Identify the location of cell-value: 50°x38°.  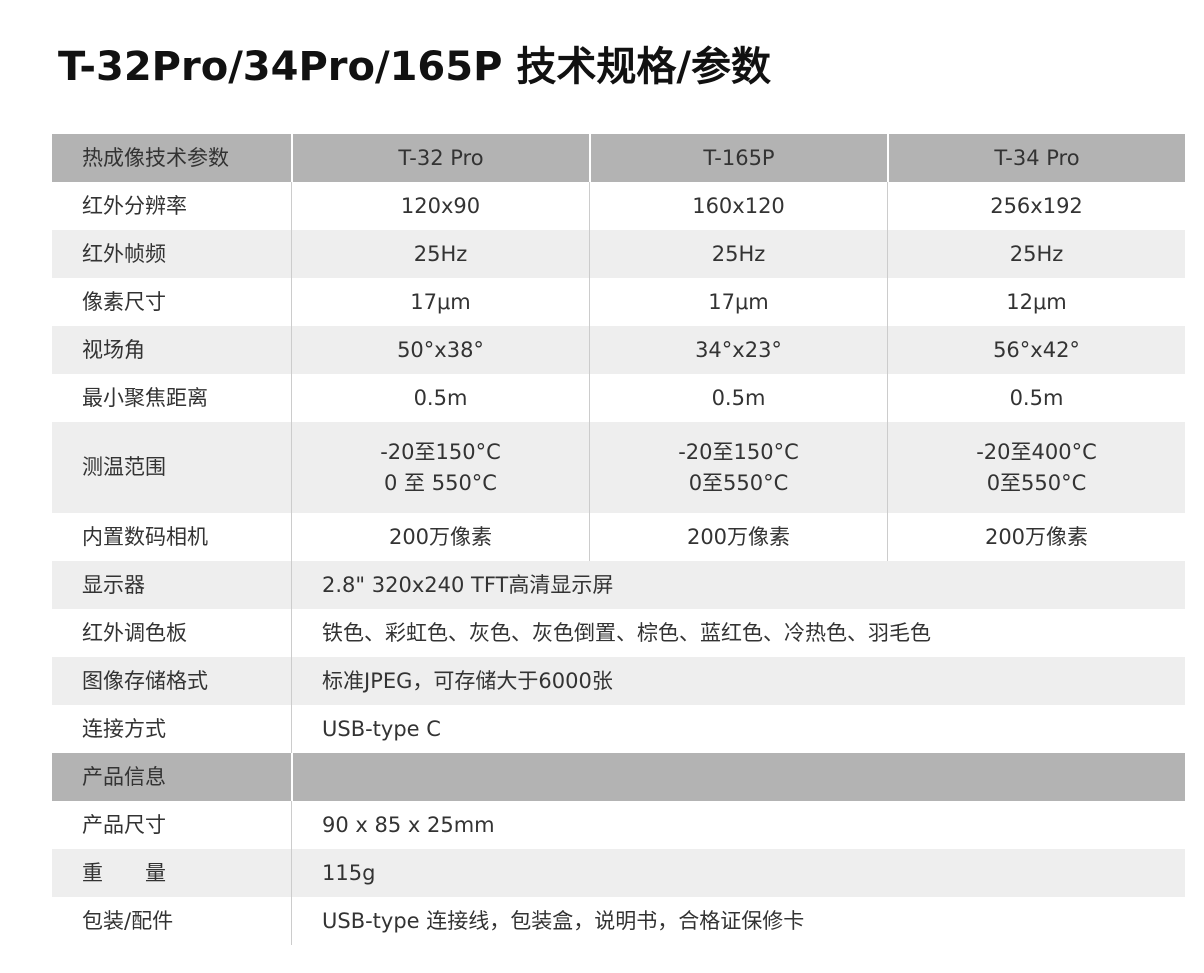
(440, 350).